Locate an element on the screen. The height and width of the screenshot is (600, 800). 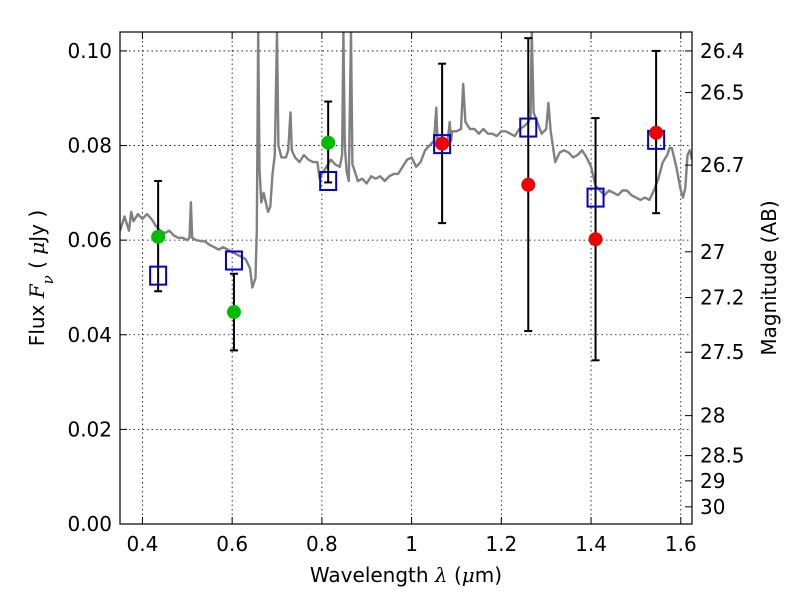
x-tick-label: 0.6 is located at coordinates (232, 544).